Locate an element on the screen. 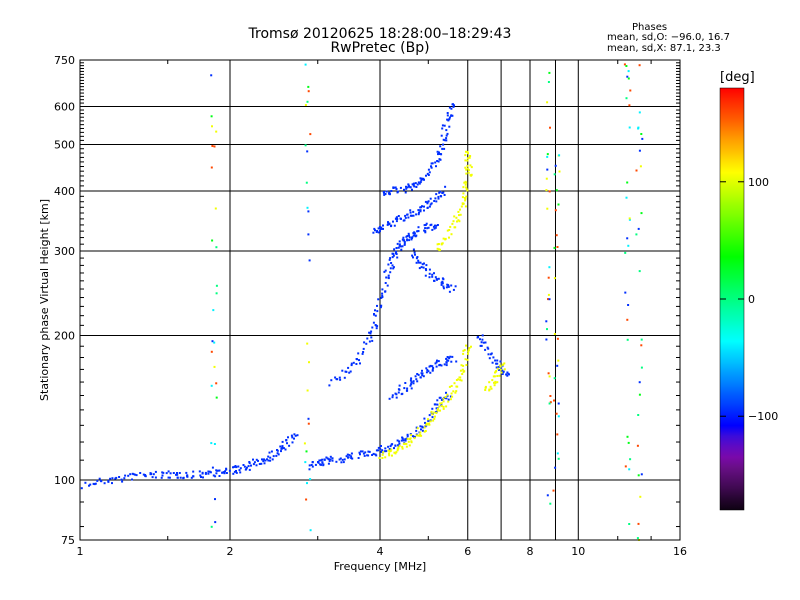 This screenshot has width=800, height=600. x-tick-label: 4 is located at coordinates (380, 551).